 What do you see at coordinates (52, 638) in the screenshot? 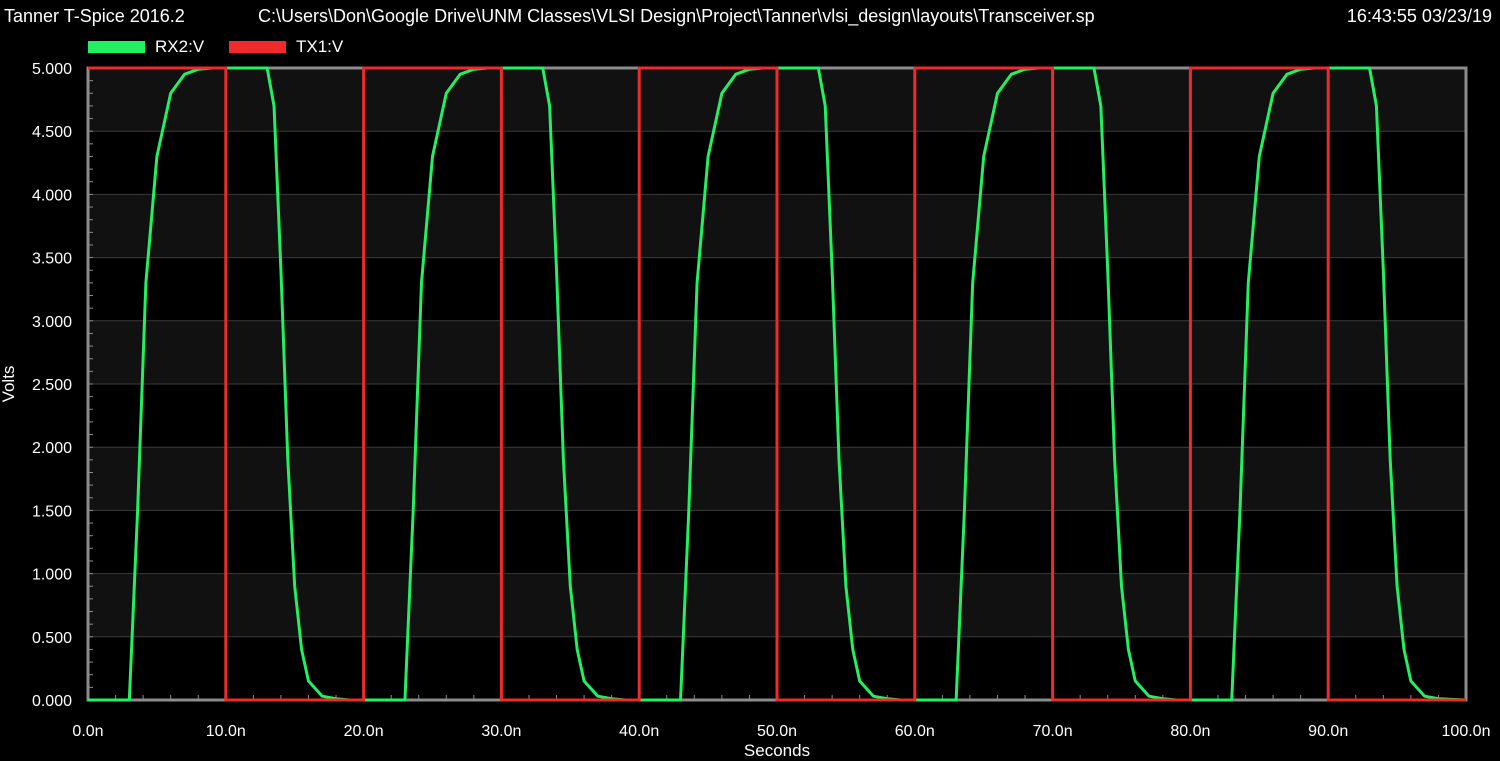
I see `y-tick-label: 0.500` at bounding box center [52, 638].